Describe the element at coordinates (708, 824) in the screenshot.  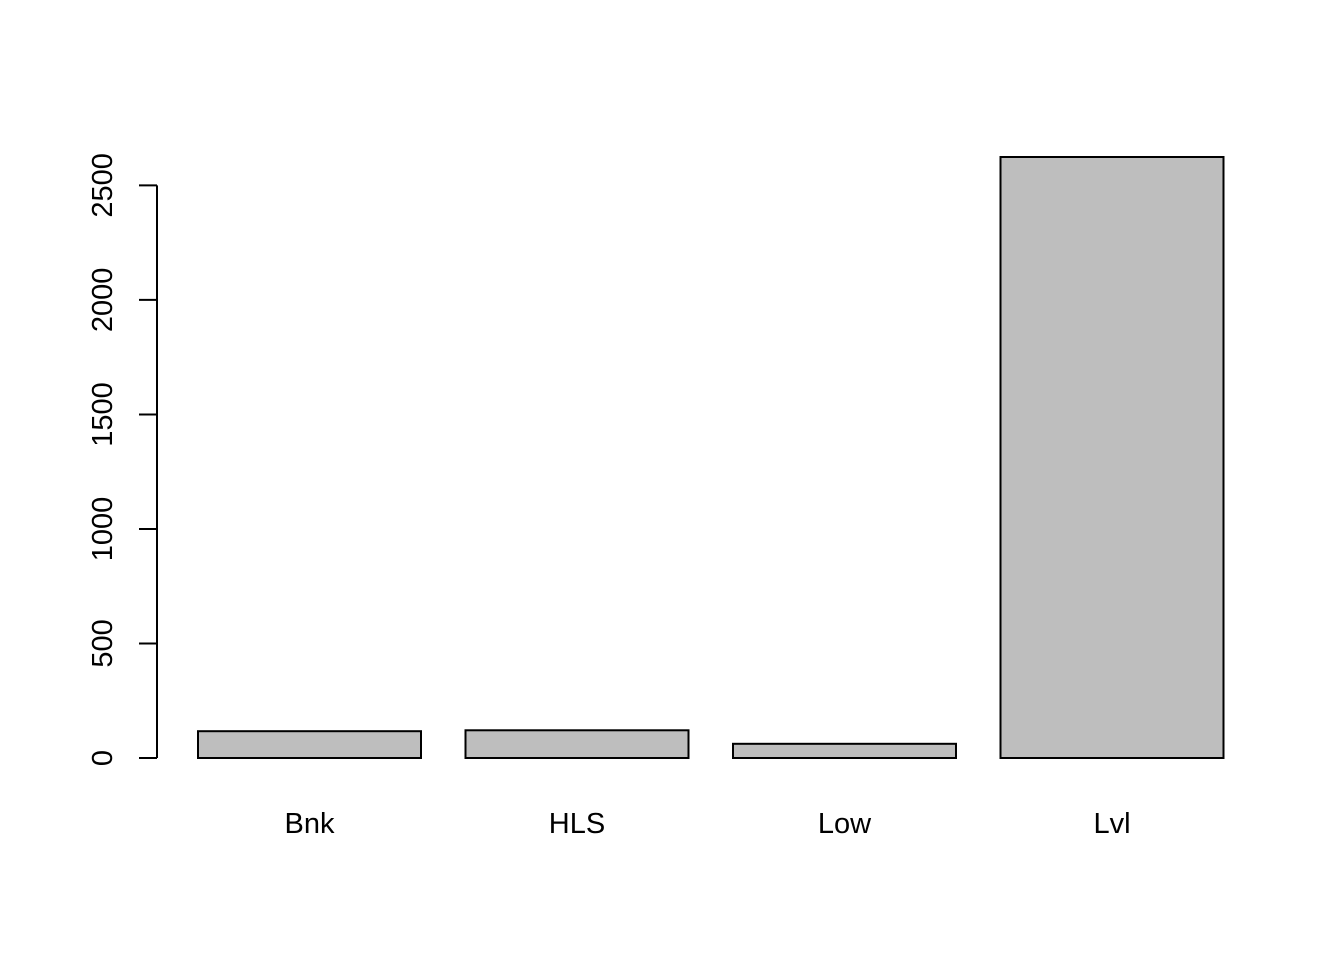
I see `x-axis-labels: Bnk HLS Low Lvl` at that location.